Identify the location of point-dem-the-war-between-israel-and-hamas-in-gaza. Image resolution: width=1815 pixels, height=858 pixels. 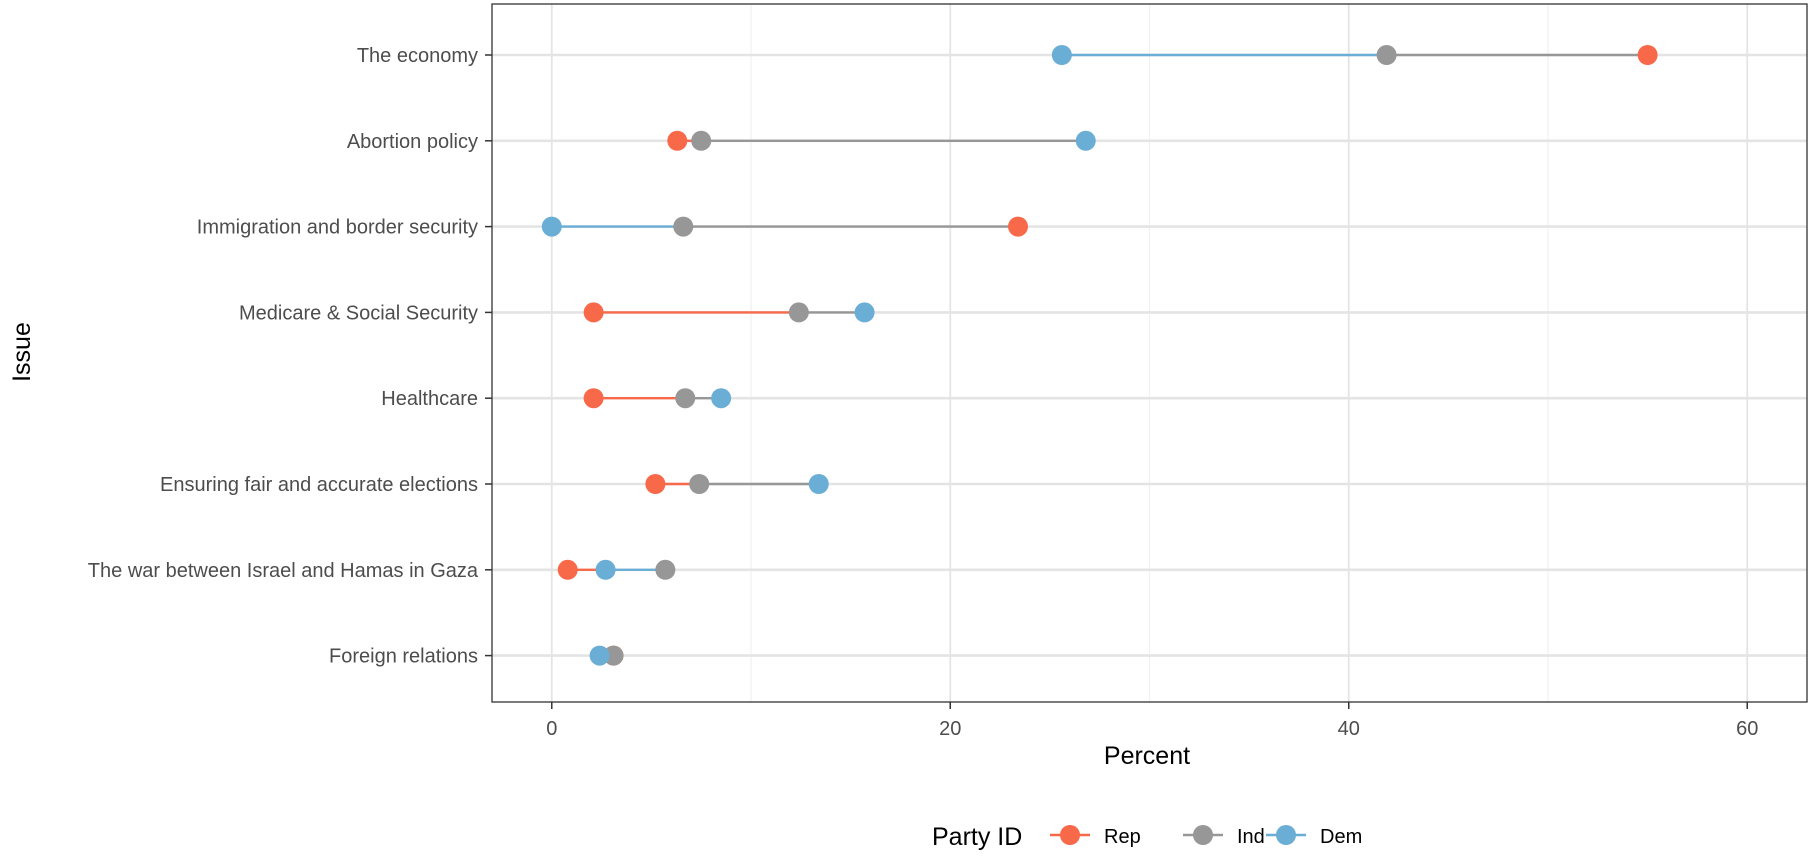
(605, 569).